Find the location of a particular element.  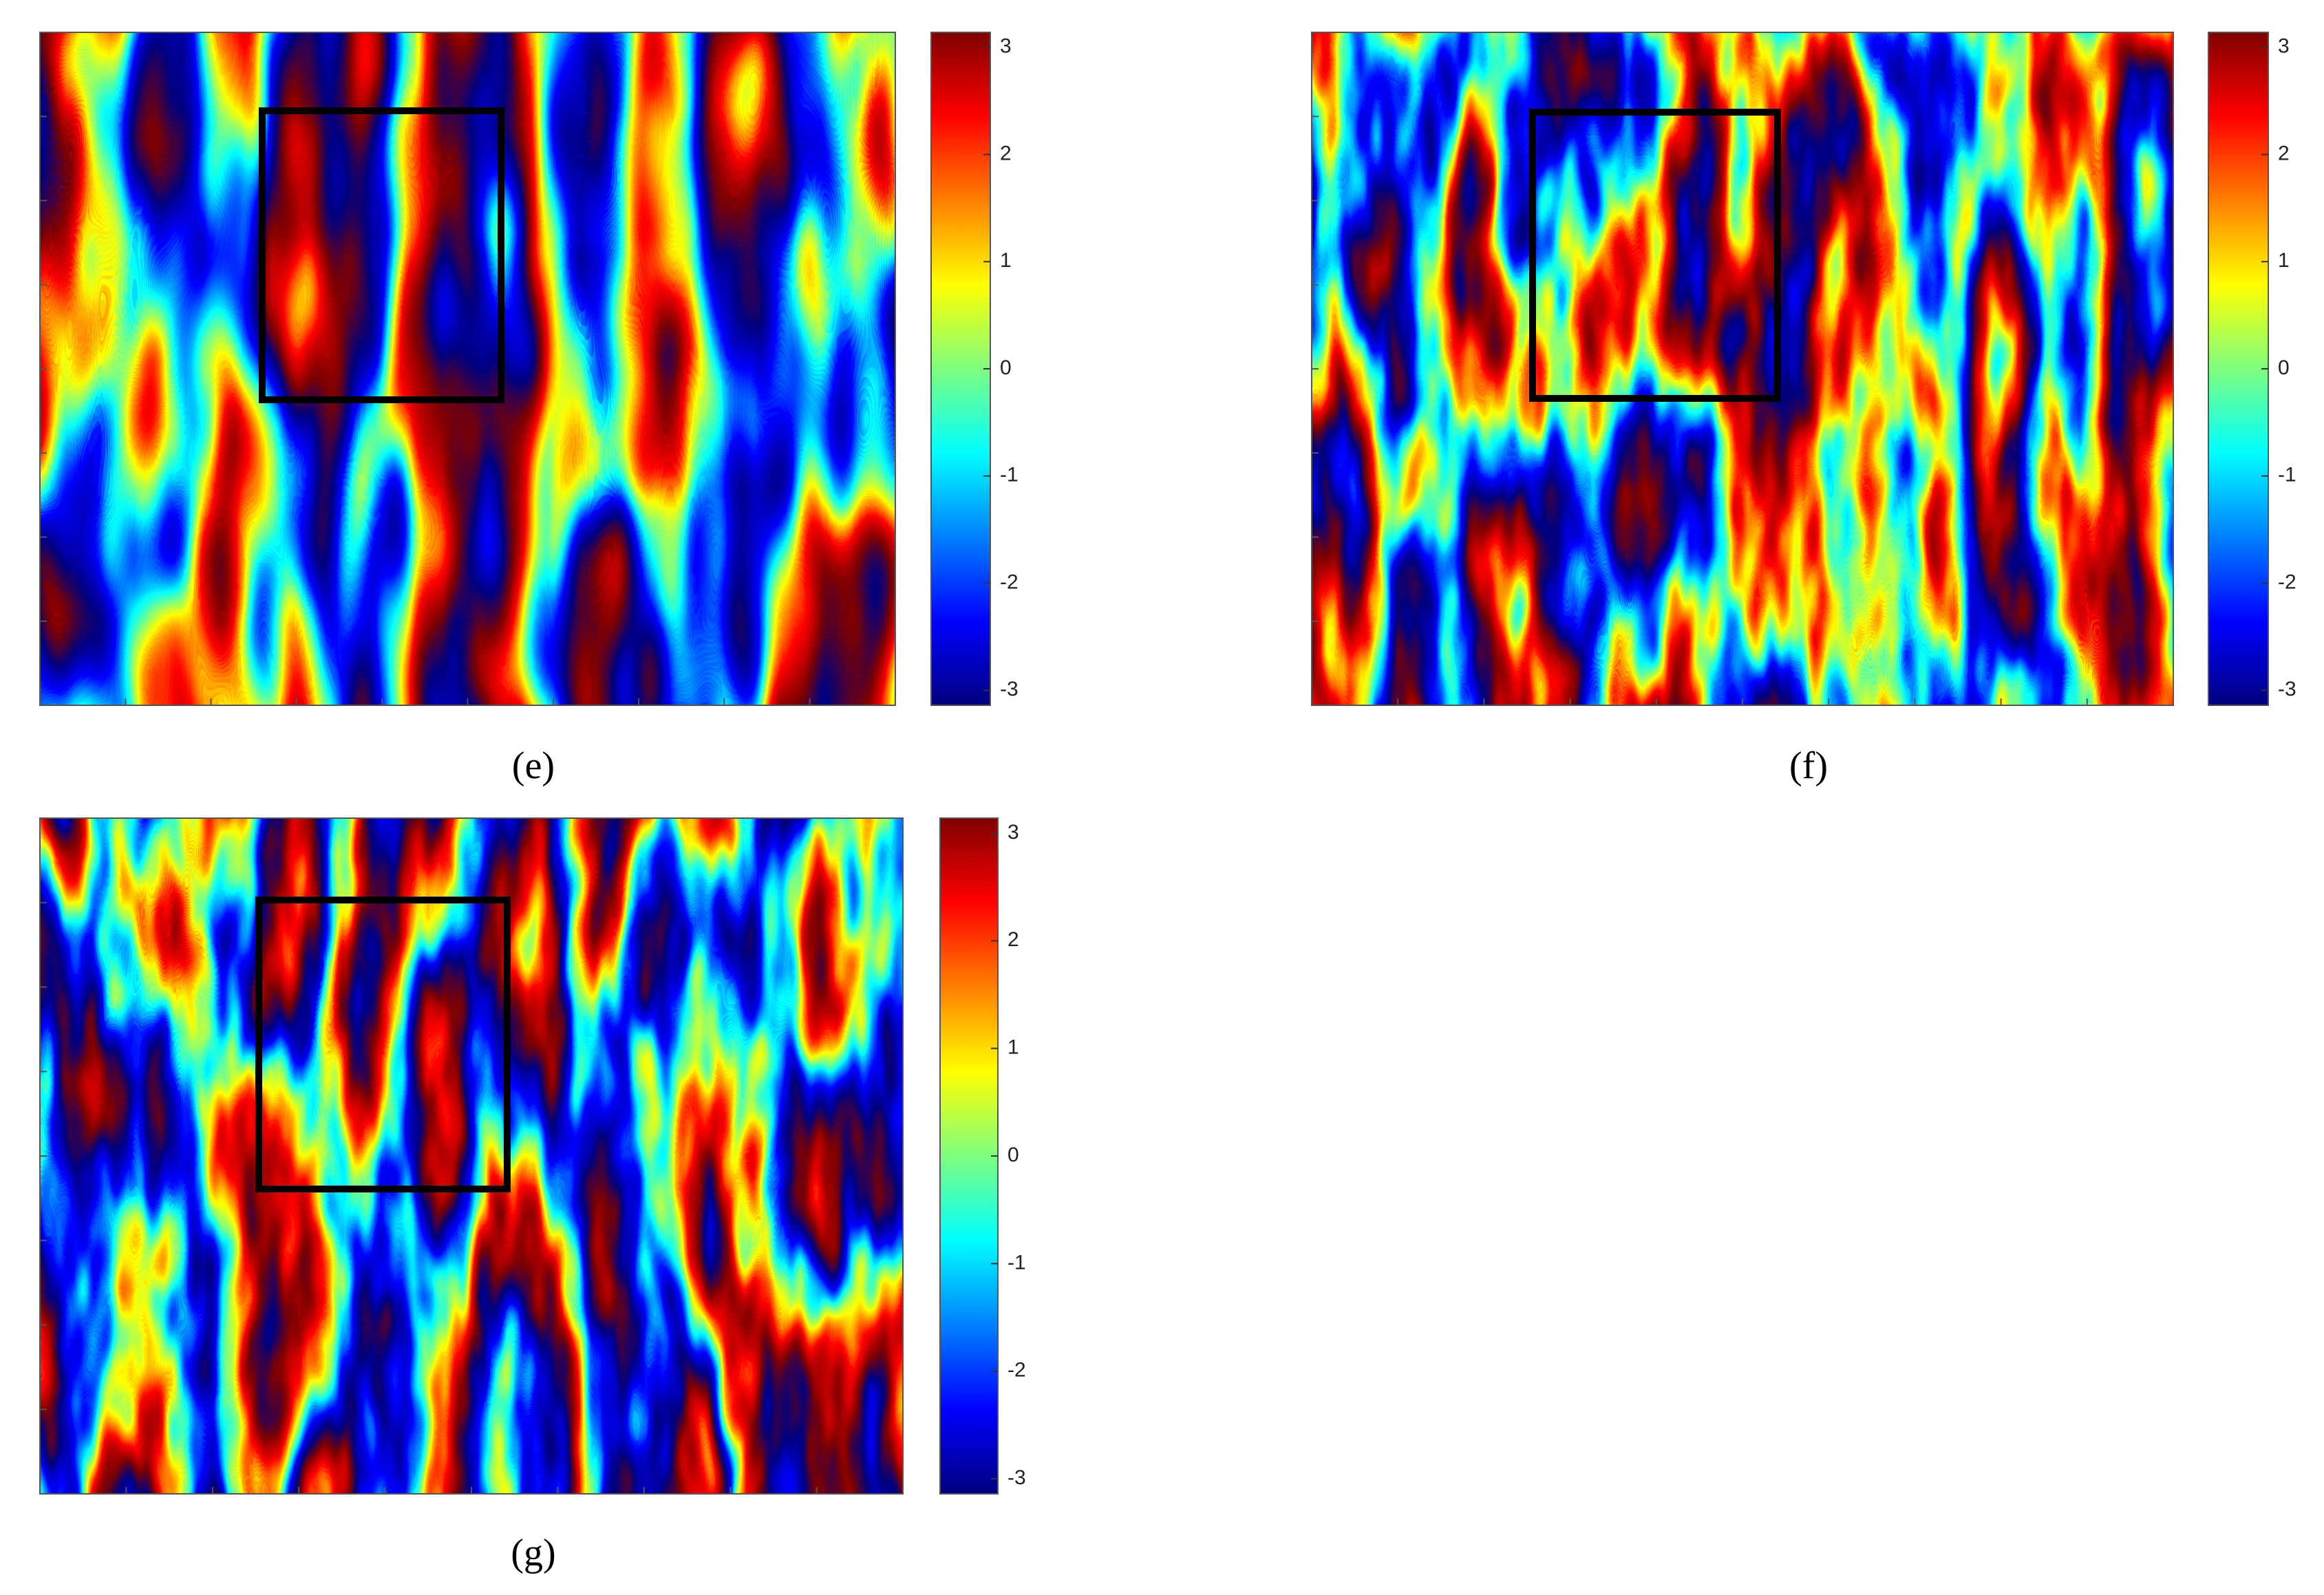

panel-label: (e) is located at coordinates (533, 766).